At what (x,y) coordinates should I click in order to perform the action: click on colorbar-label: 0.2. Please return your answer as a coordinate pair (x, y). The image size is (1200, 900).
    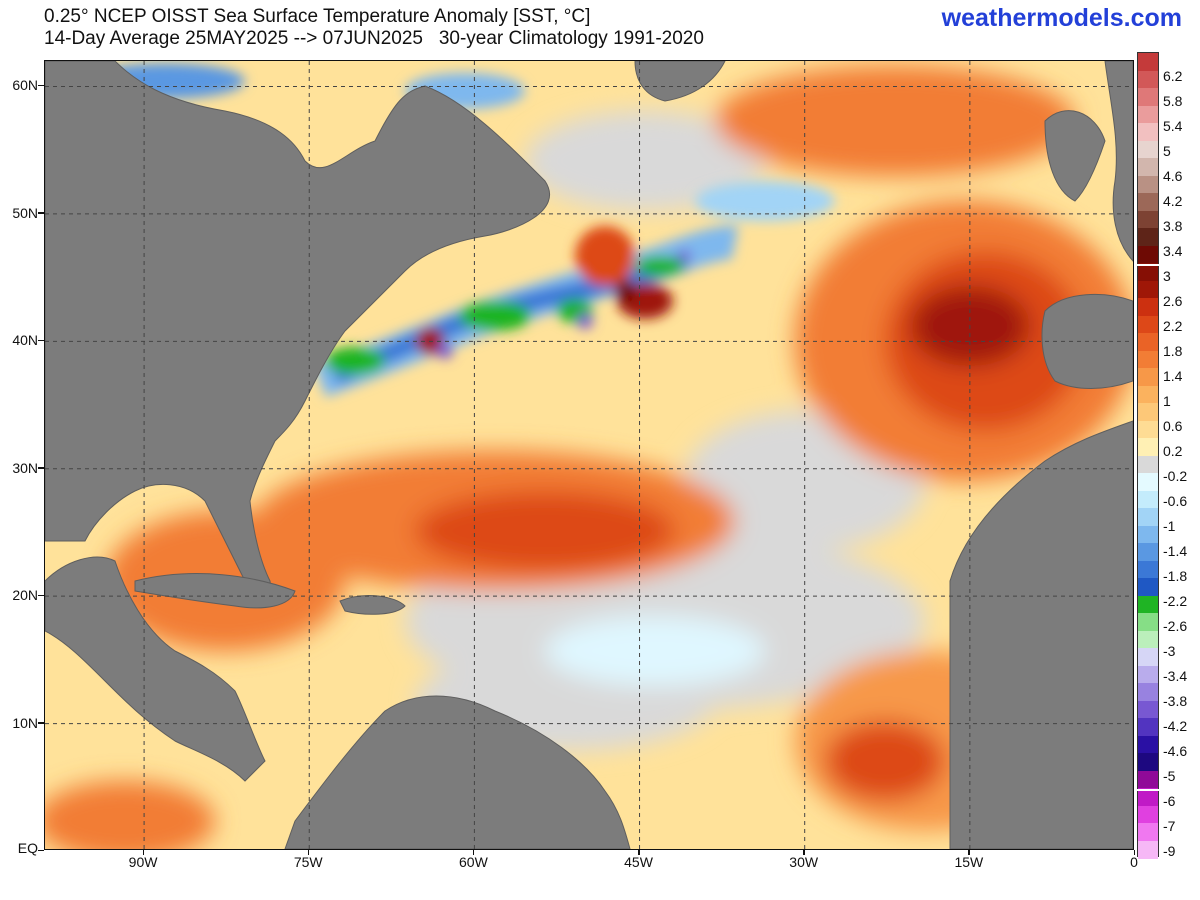
    Looking at the image, I should click on (1173, 451).